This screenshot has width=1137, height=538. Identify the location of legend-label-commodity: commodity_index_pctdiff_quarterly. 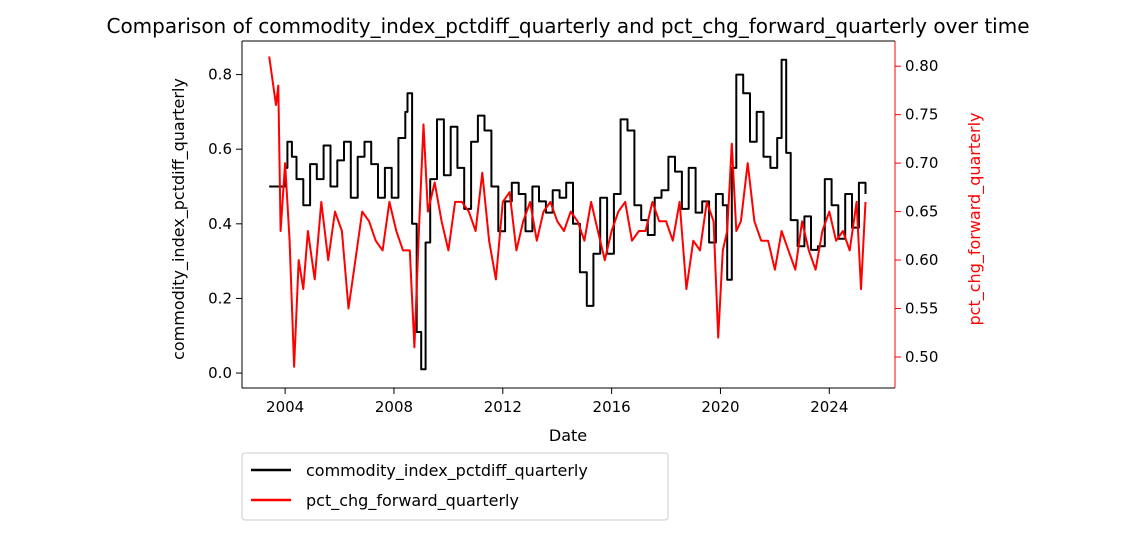
(447, 471).